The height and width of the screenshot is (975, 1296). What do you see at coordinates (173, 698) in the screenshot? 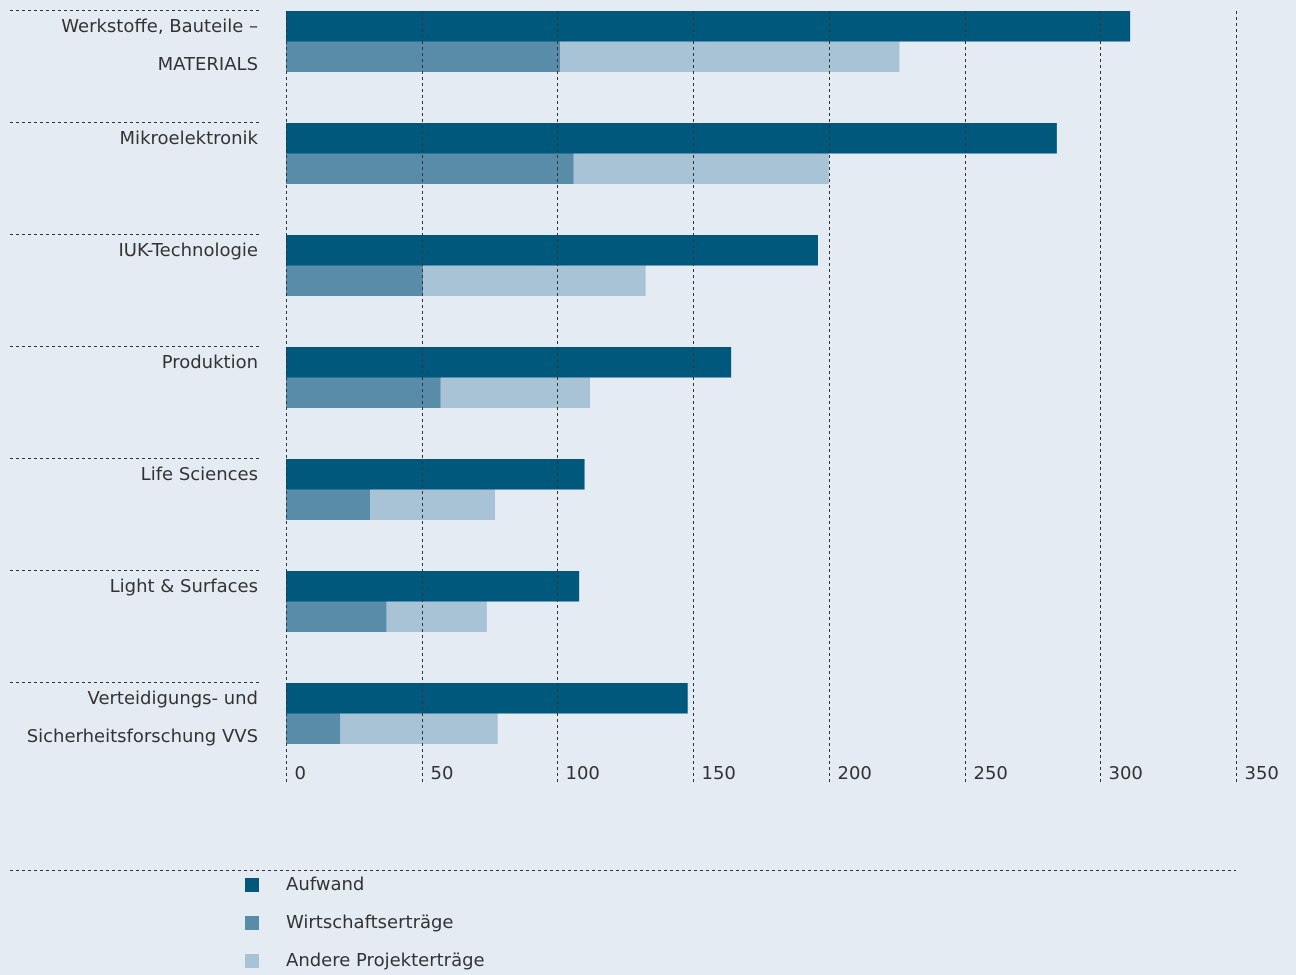
I see `category-label: Verteidigungs- und` at bounding box center [173, 698].